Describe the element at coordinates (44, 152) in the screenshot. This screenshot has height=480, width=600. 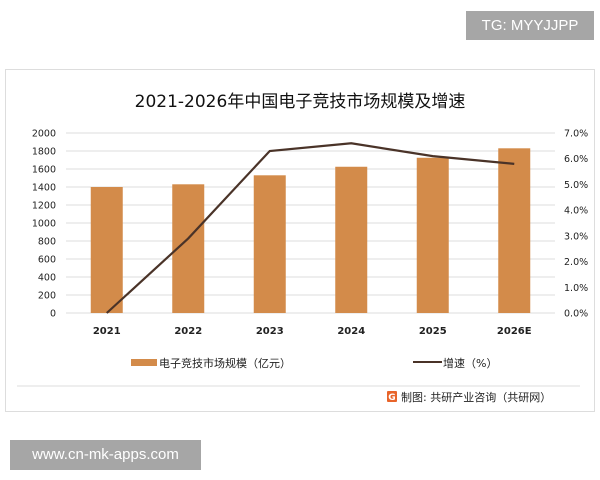
I see `y-left-tick-label: 1800` at that location.